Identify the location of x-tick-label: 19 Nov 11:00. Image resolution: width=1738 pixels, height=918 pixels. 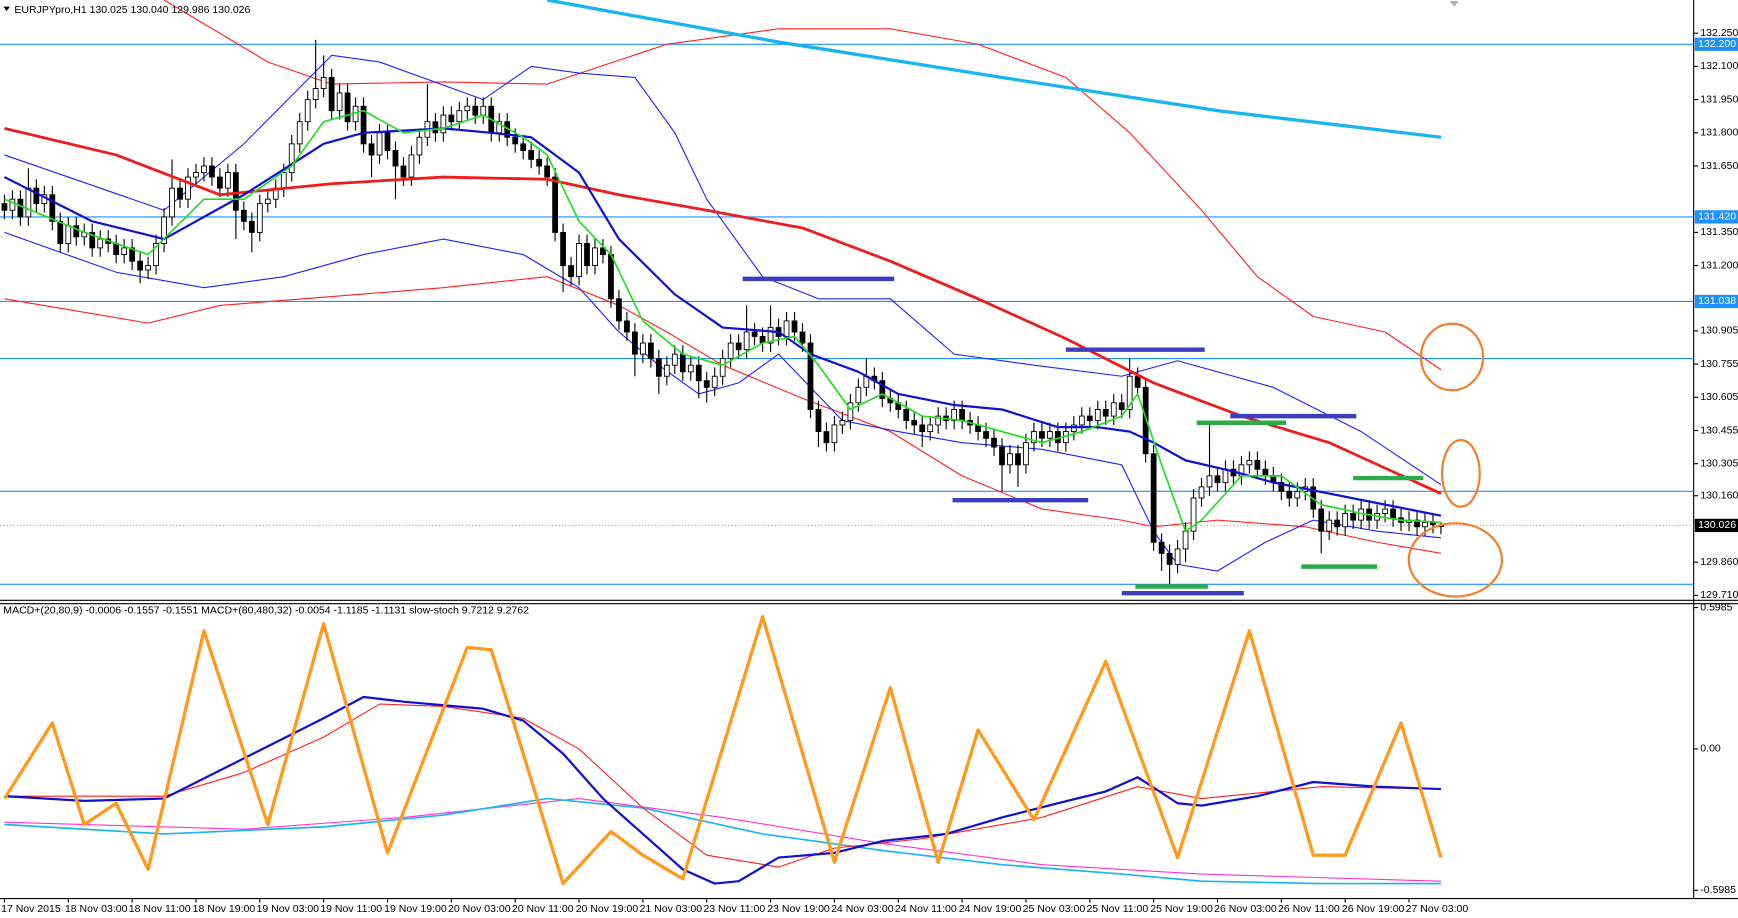
(351, 909).